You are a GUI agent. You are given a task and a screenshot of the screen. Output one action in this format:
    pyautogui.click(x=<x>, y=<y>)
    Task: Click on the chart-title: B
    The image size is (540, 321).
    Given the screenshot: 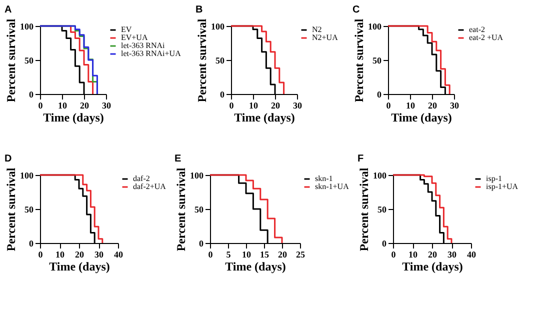 What is the action you would take?
    pyautogui.click(x=199, y=10)
    